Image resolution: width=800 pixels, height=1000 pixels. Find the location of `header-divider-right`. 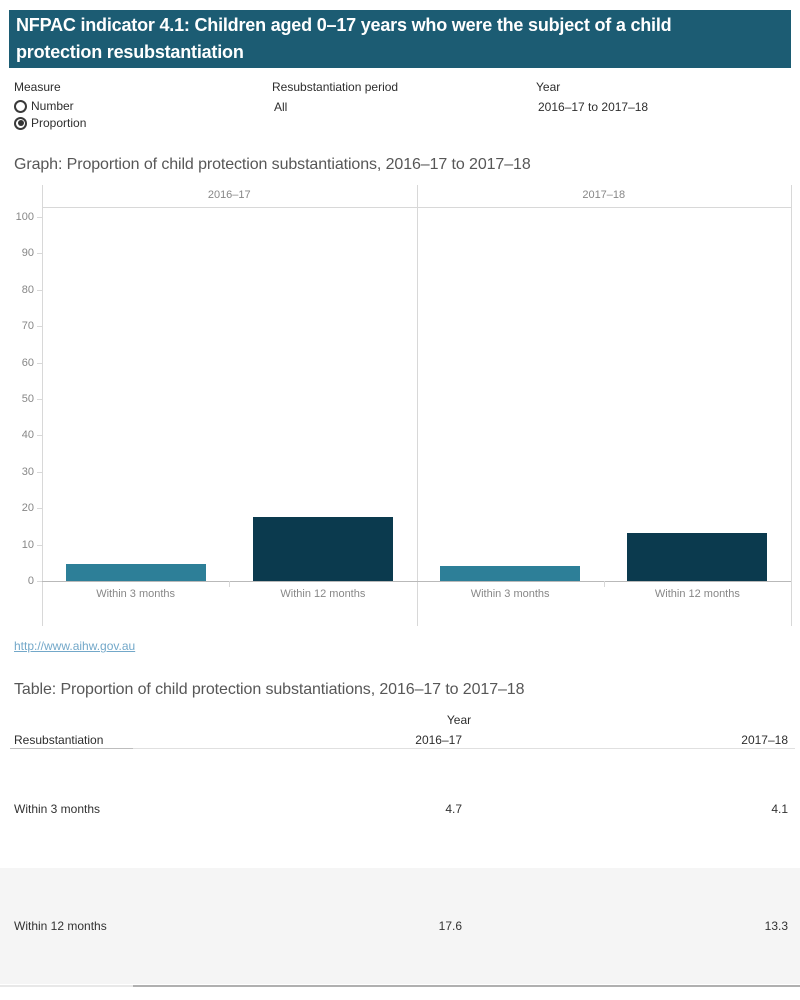

header-divider-right is located at coordinates (464, 748).